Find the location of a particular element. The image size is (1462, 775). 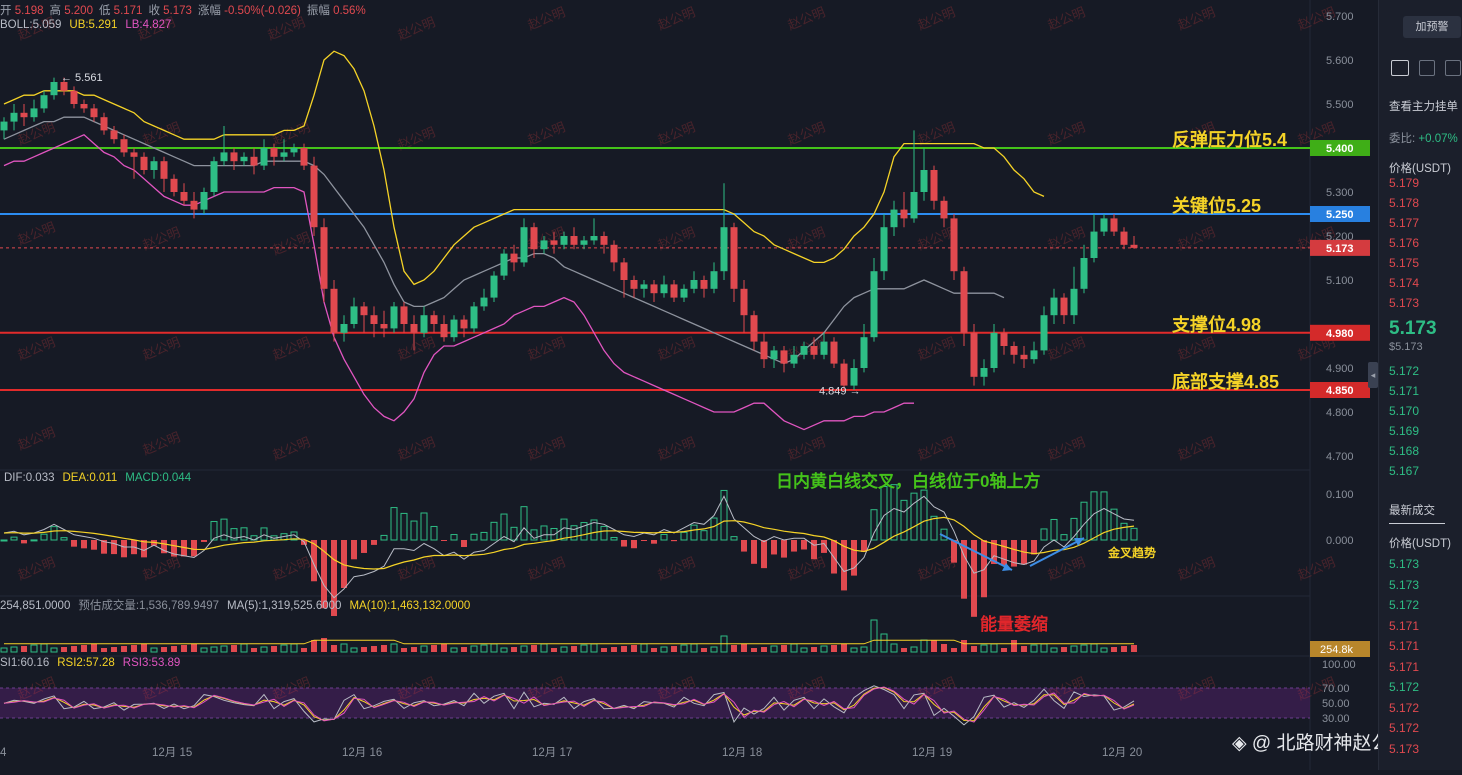

ask-price: 5.175 is located at coordinates (1404, 263).